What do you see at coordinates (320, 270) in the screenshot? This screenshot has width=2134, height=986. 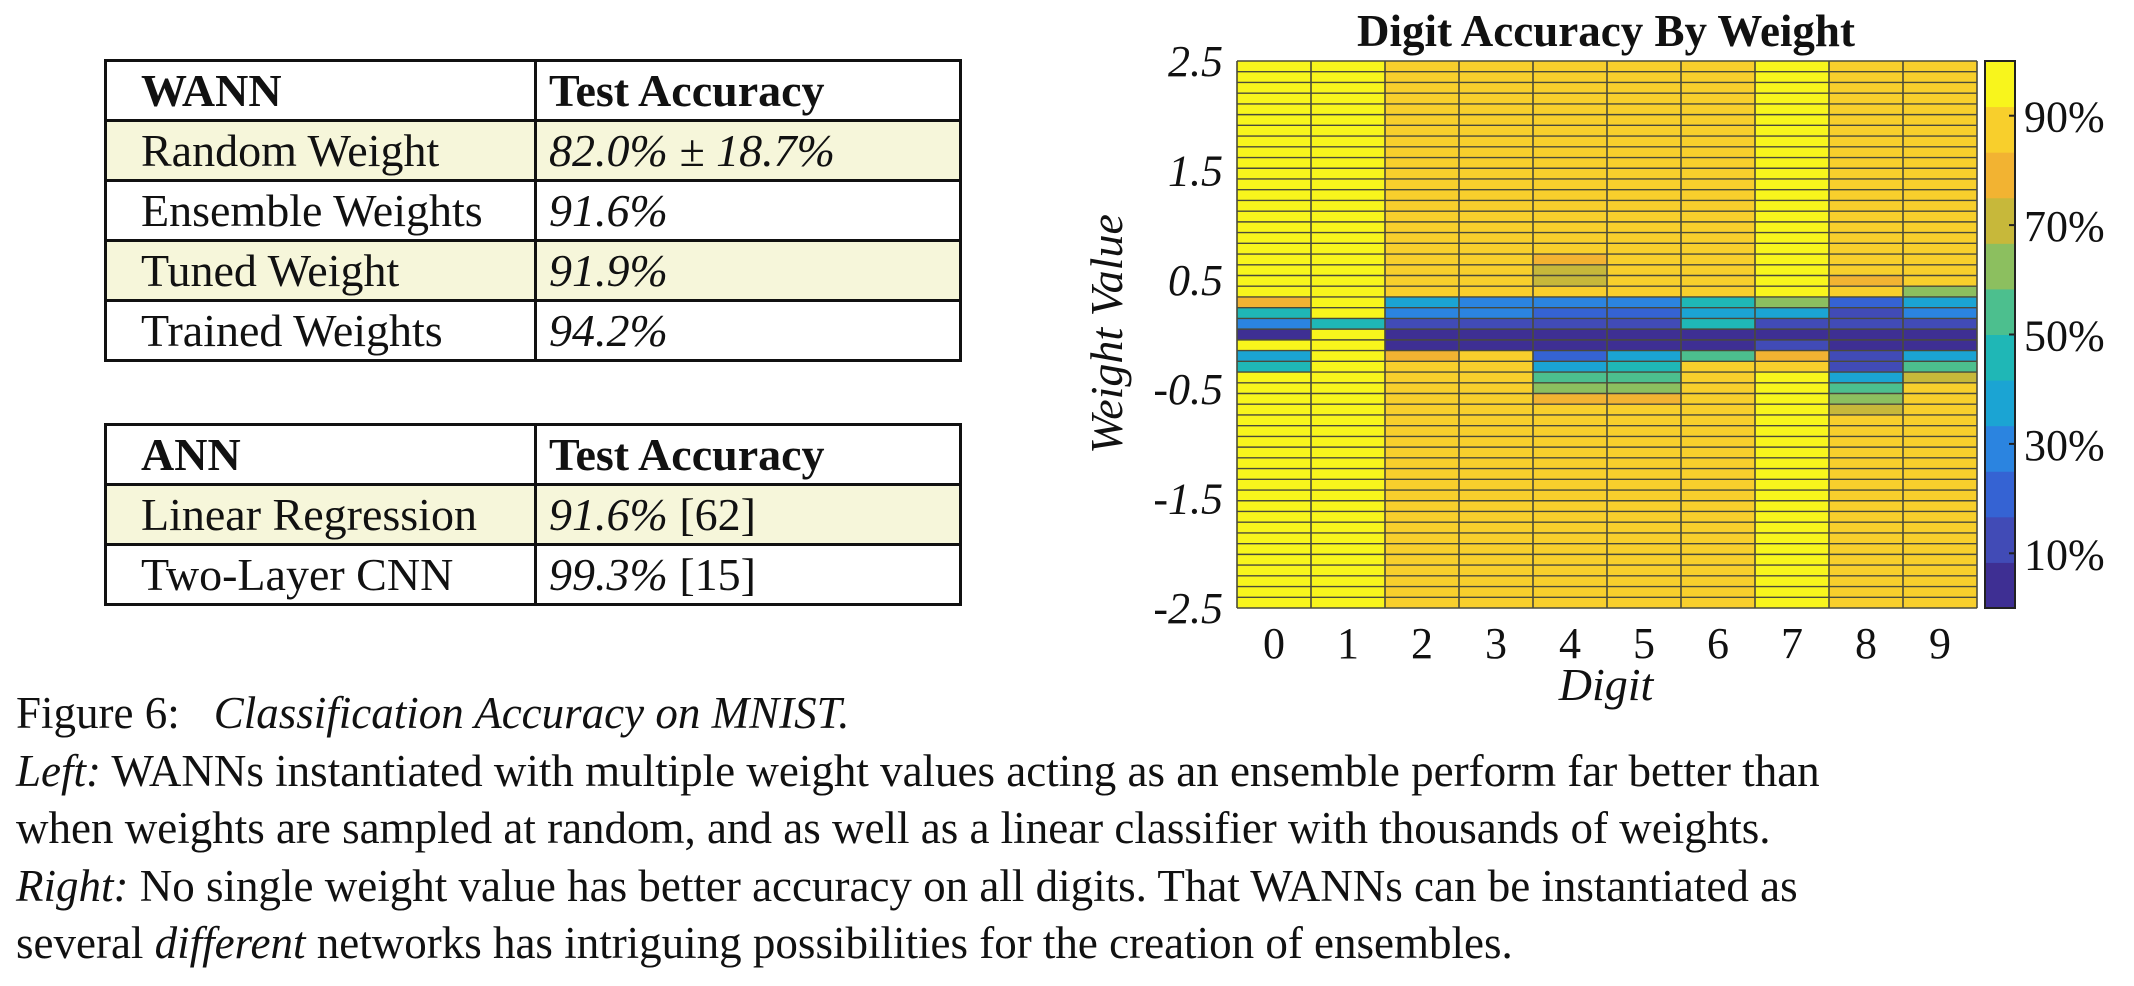 I see `method-cell: Tuned Weight` at bounding box center [320, 270].